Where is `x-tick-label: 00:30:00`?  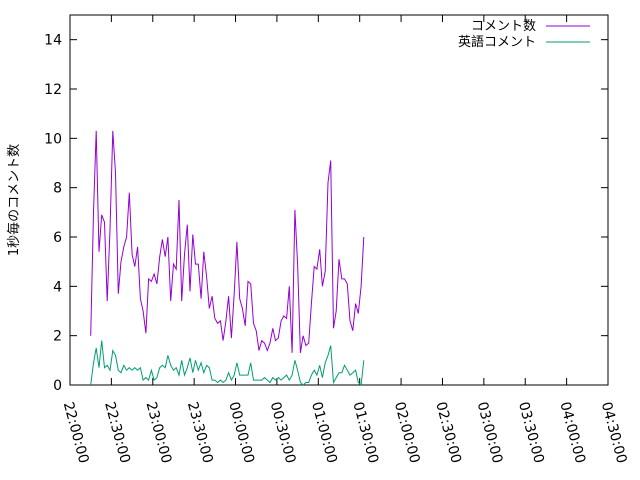 x-tick-label: 00:30:00 is located at coordinates (283, 432).